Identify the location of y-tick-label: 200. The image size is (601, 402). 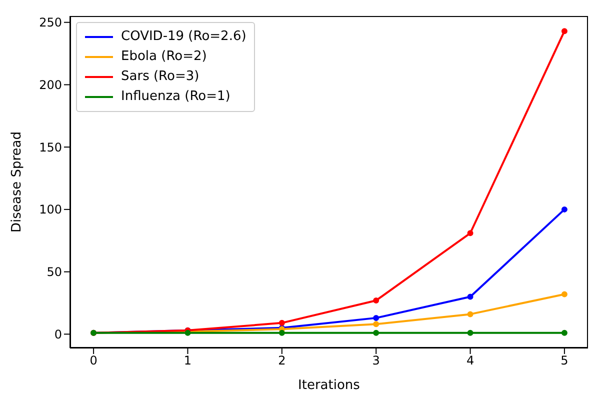
(50, 85).